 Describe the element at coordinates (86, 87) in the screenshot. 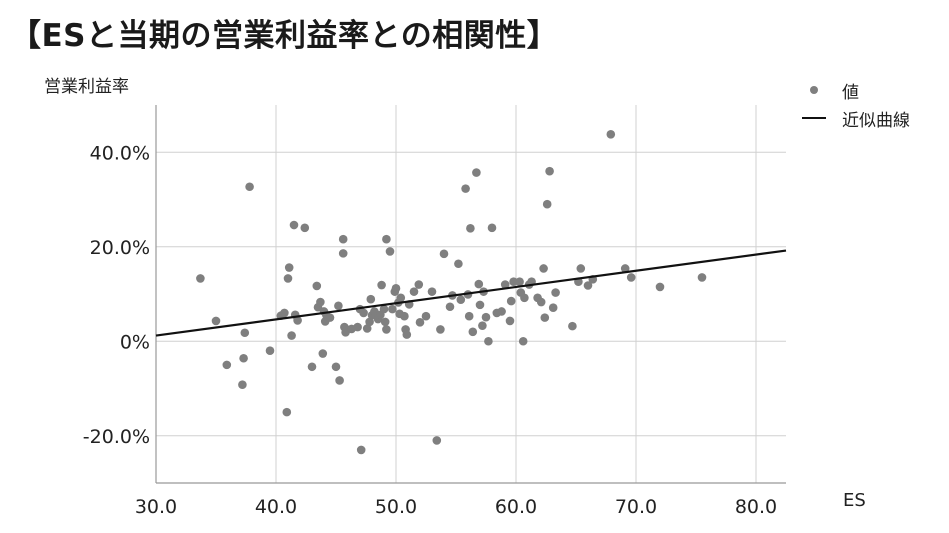

I see `y-axis-label: 営業利益率` at that location.